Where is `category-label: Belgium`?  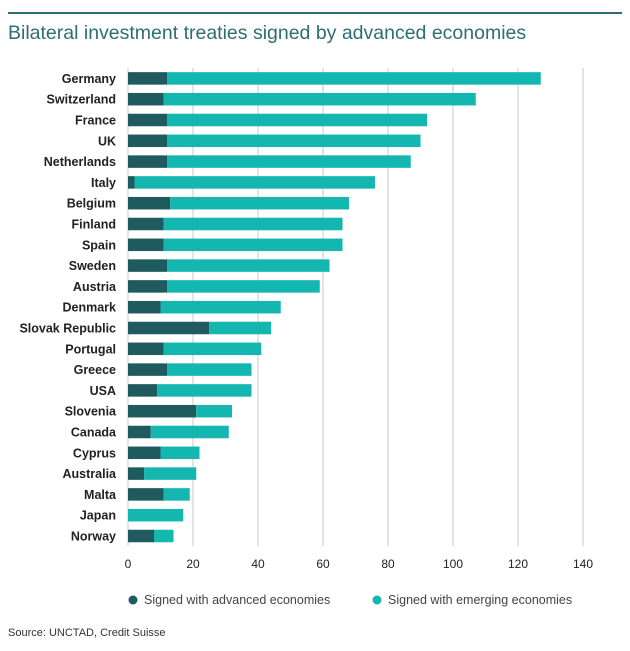 category-label: Belgium is located at coordinates (91, 204).